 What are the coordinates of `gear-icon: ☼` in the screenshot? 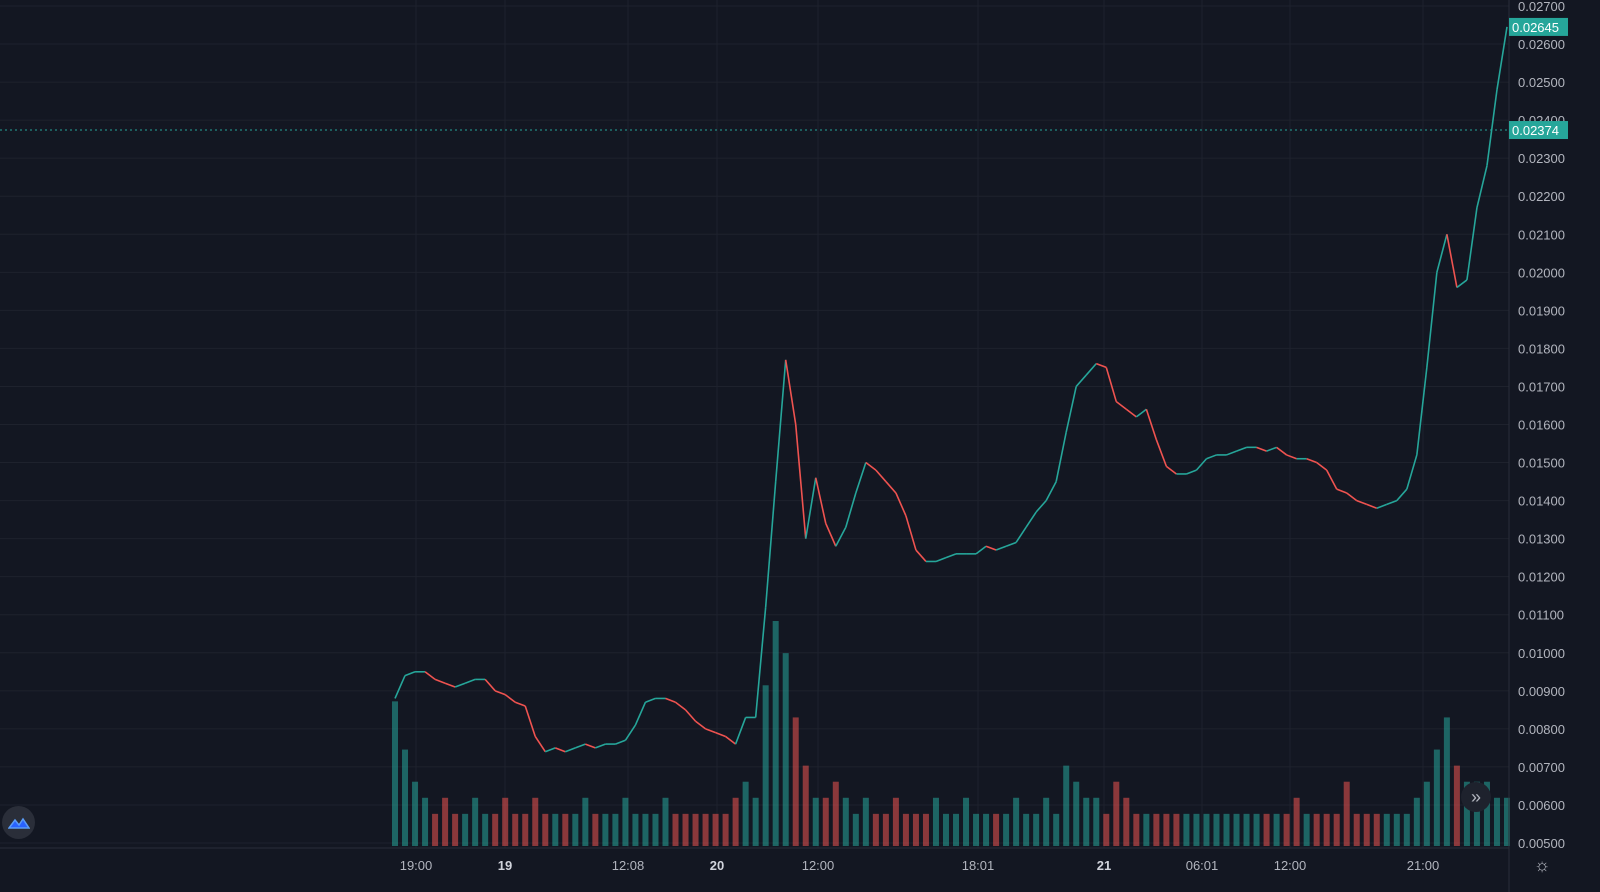 It's located at (1542, 865).